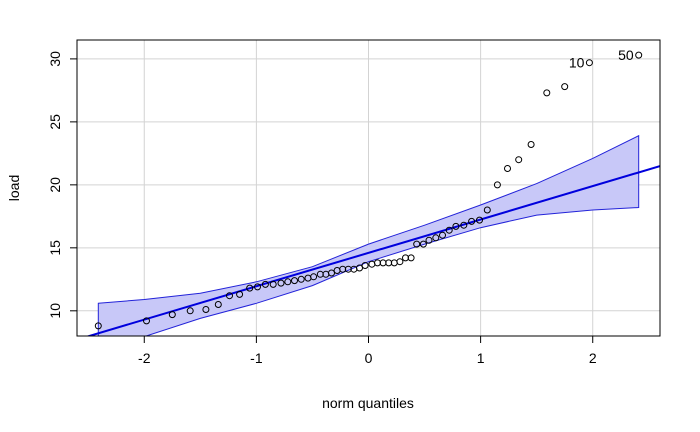 The width and height of the screenshot is (700, 432). What do you see at coordinates (369, 358) in the screenshot?
I see `x-tick-label-2: 0` at bounding box center [369, 358].